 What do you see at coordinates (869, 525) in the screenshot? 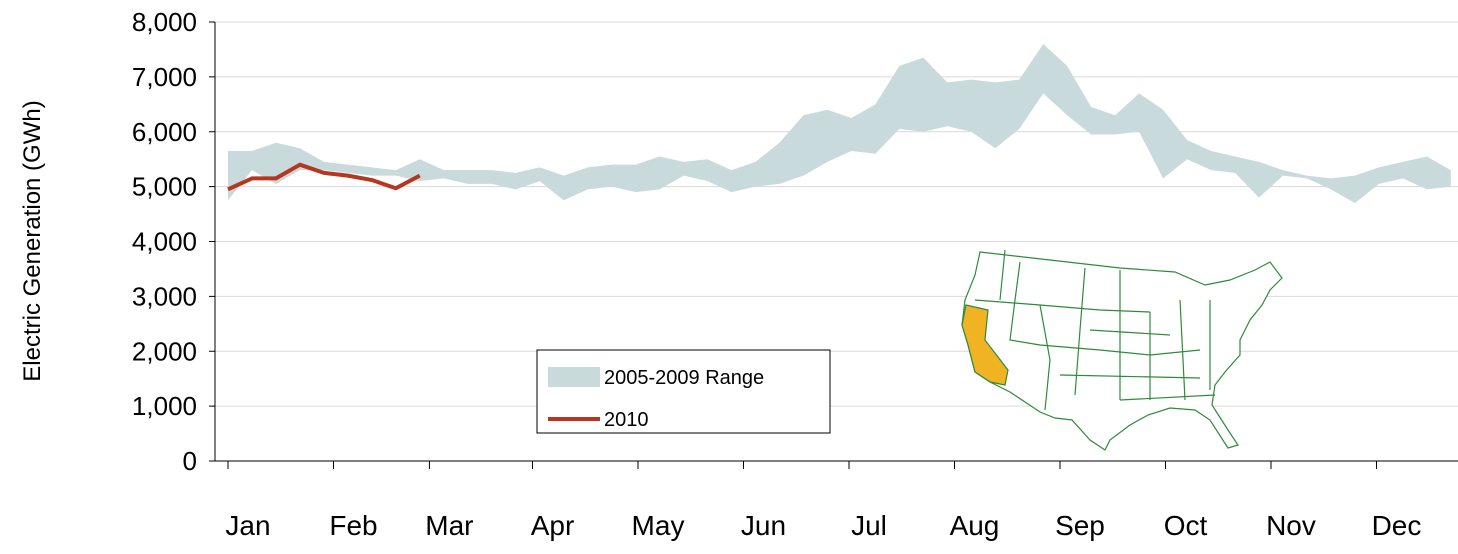
I see `x-tick-label: Jul` at bounding box center [869, 525].